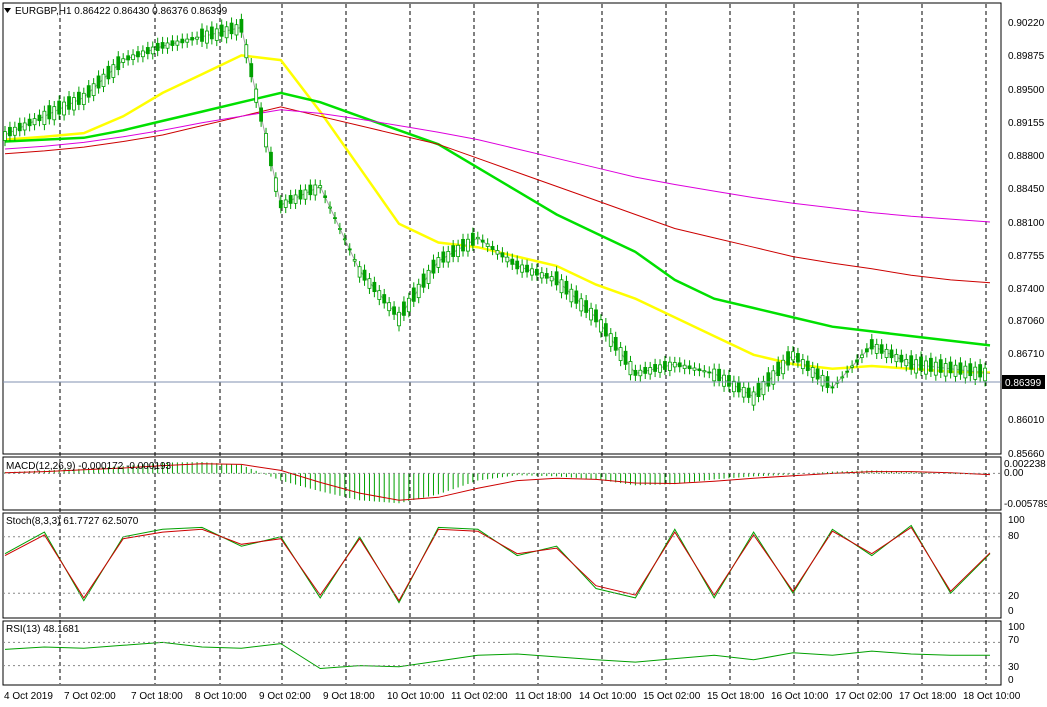 The width and height of the screenshot is (1047, 707). Describe the element at coordinates (543, 696) in the screenshot. I see `time-tick: 11 Oct 18:00` at that location.